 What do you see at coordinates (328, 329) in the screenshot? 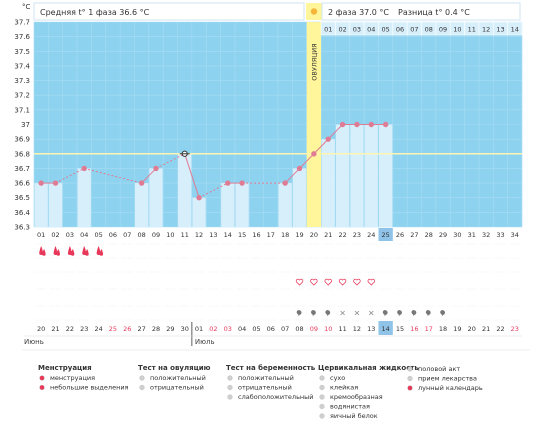
I see `calendar-date-label: 10` at bounding box center [328, 329].